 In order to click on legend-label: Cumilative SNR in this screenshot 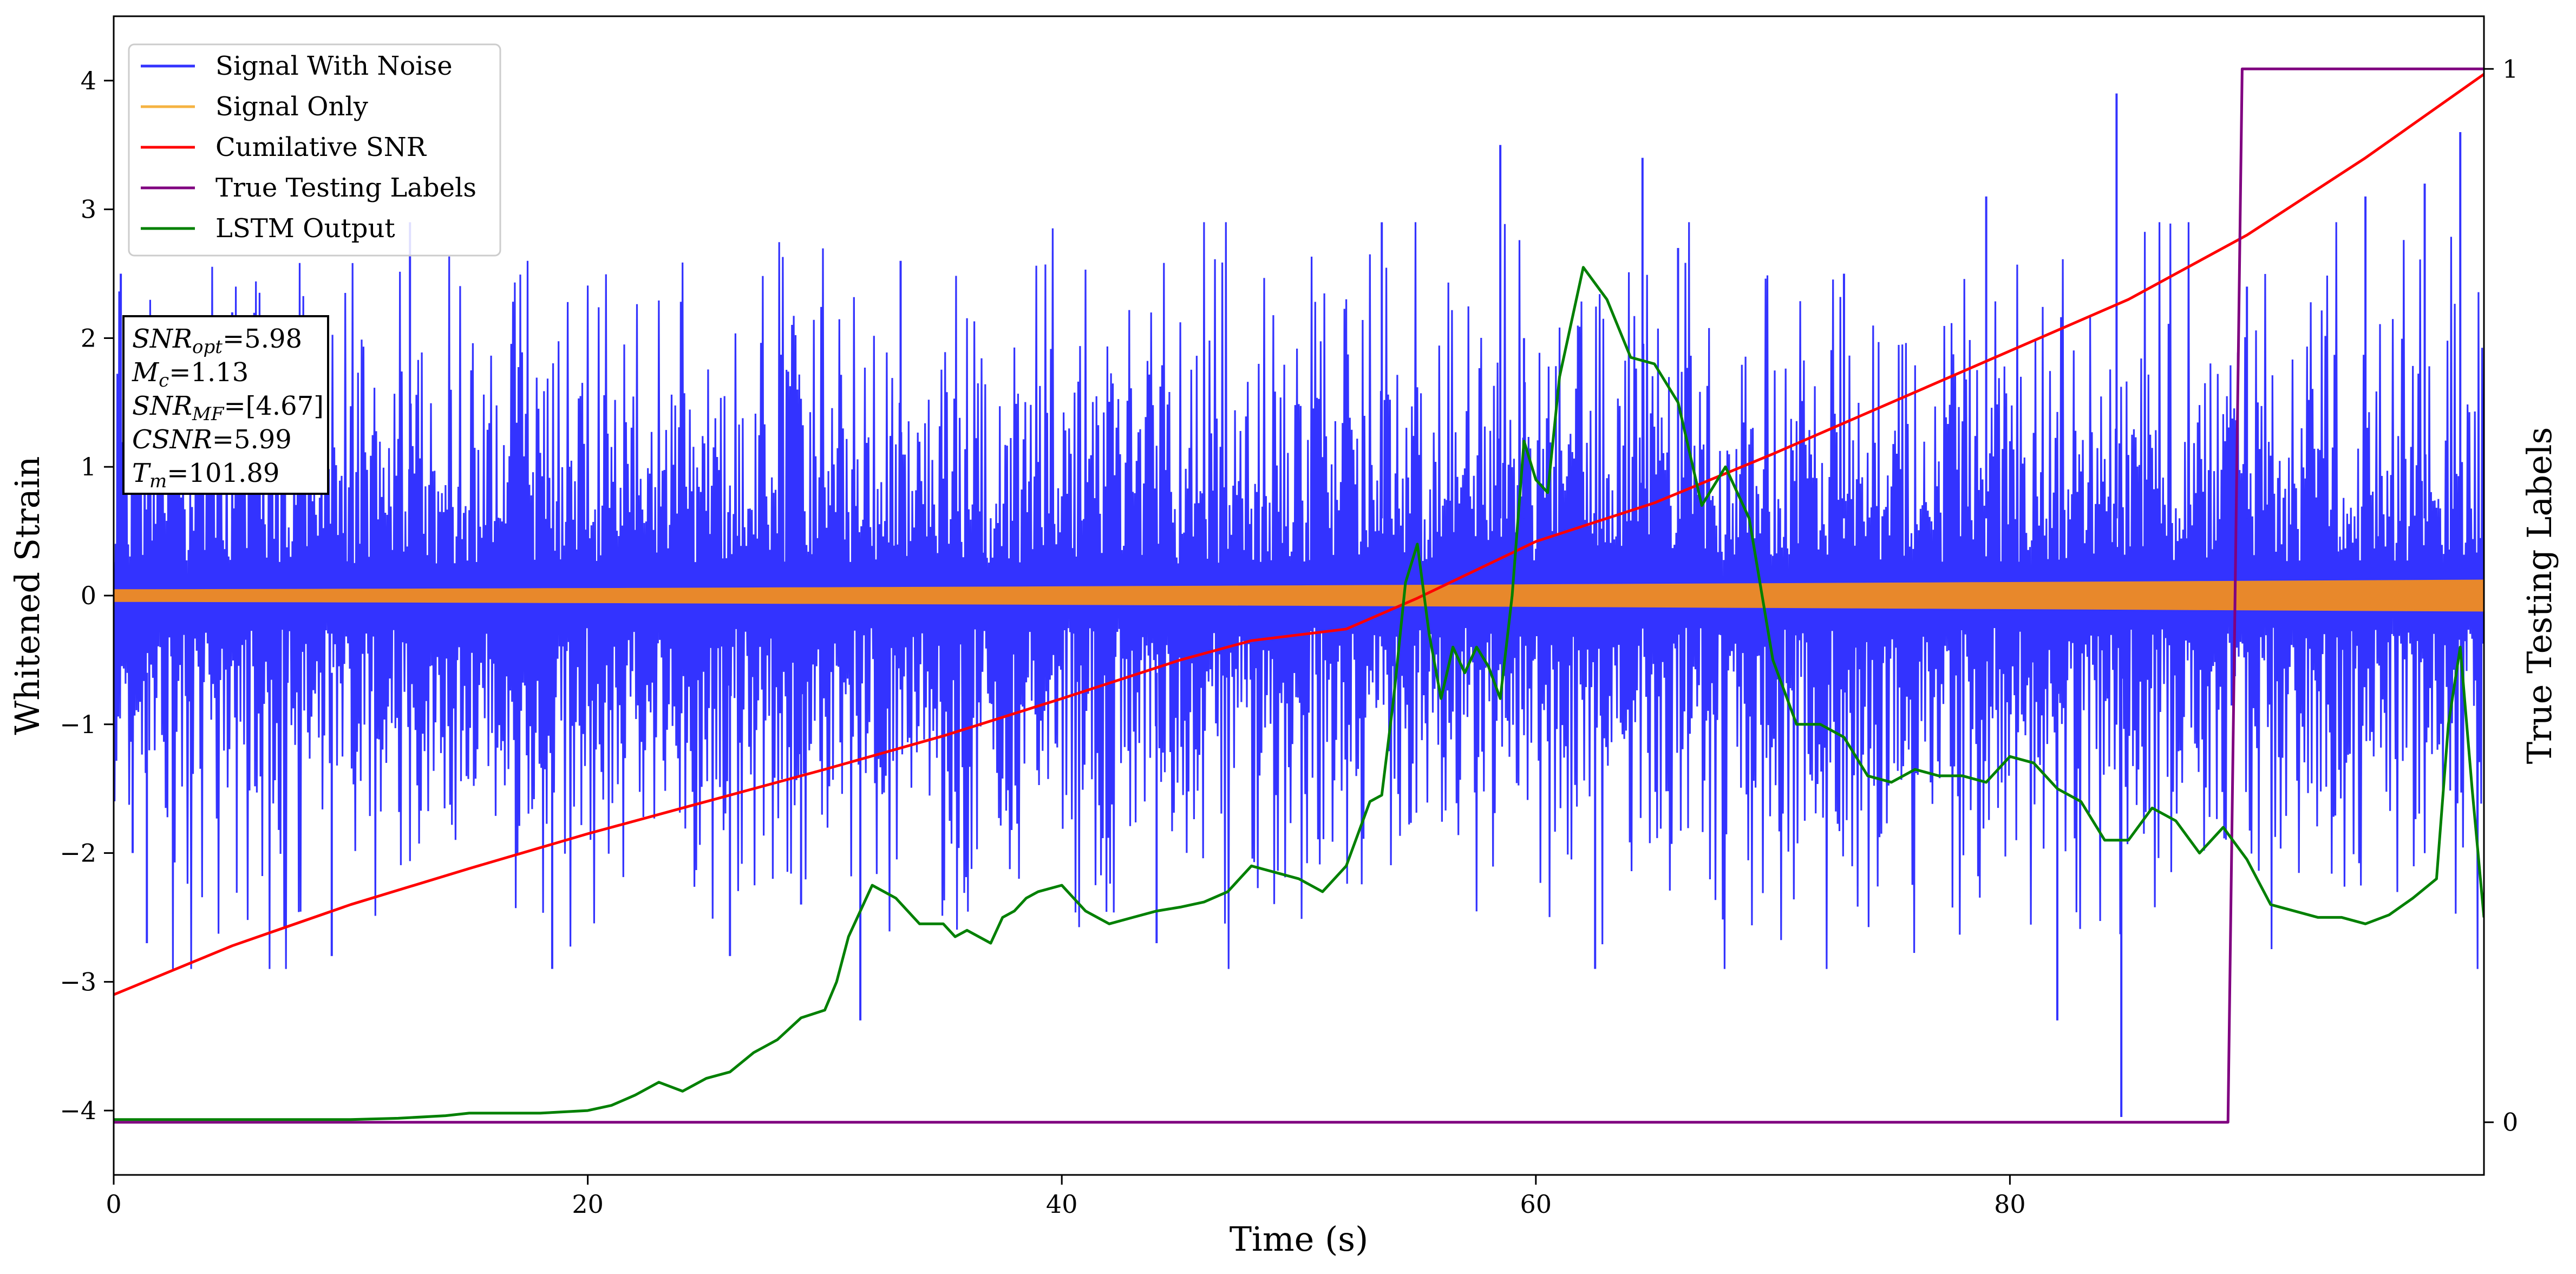, I will do `click(321, 147)`.